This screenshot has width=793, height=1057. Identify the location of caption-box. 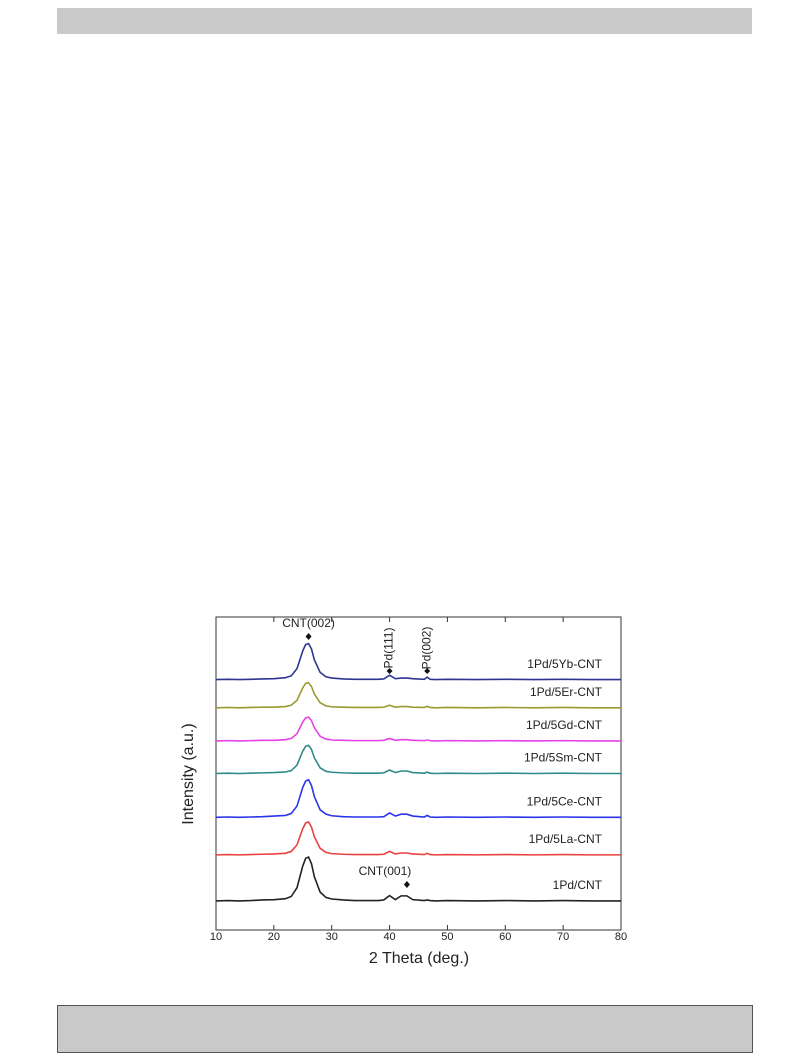
(405, 1029).